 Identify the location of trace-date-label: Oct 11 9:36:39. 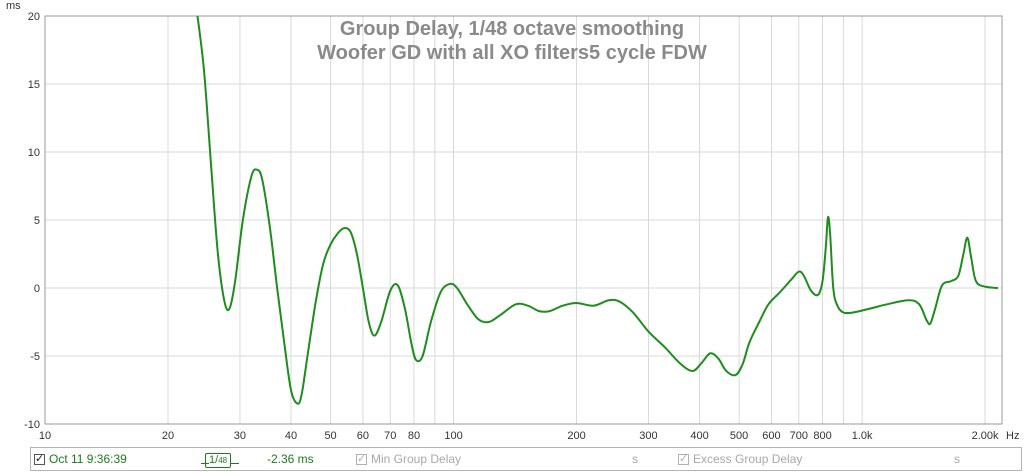
(88, 459).